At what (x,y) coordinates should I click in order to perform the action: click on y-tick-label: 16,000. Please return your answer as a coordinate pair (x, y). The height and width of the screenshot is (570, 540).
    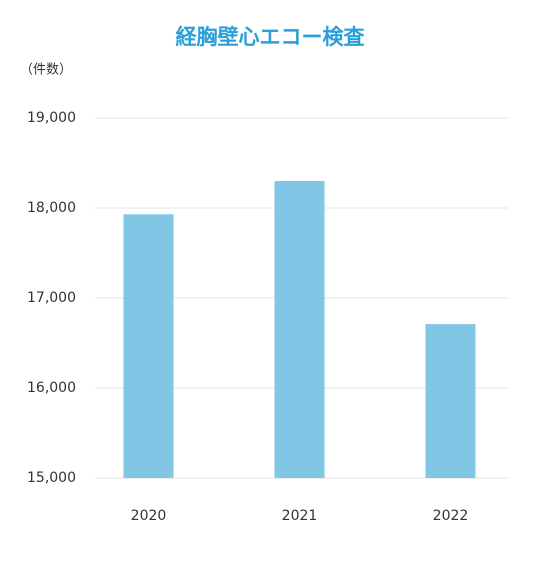
    Looking at the image, I should click on (51, 388).